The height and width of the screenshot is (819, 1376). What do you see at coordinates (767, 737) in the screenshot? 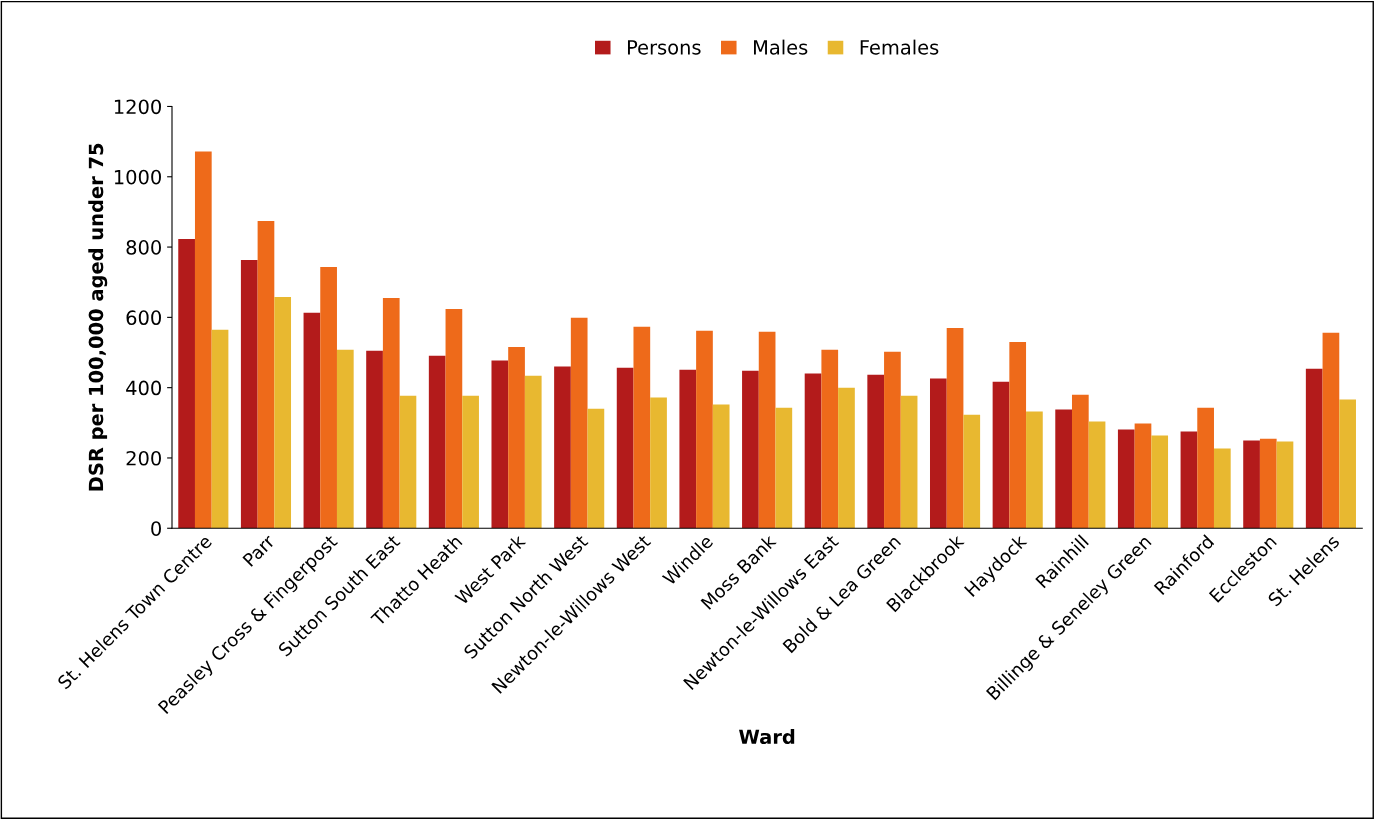
I see `x-axis-title: Ward` at bounding box center [767, 737].